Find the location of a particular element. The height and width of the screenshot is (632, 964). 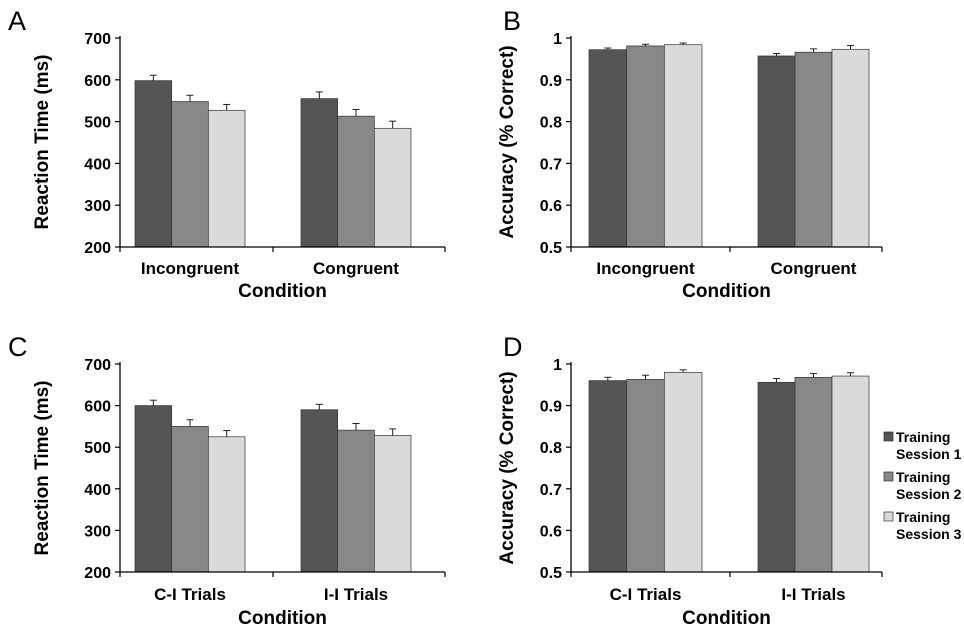

panel-letter: B is located at coordinates (512, 21).